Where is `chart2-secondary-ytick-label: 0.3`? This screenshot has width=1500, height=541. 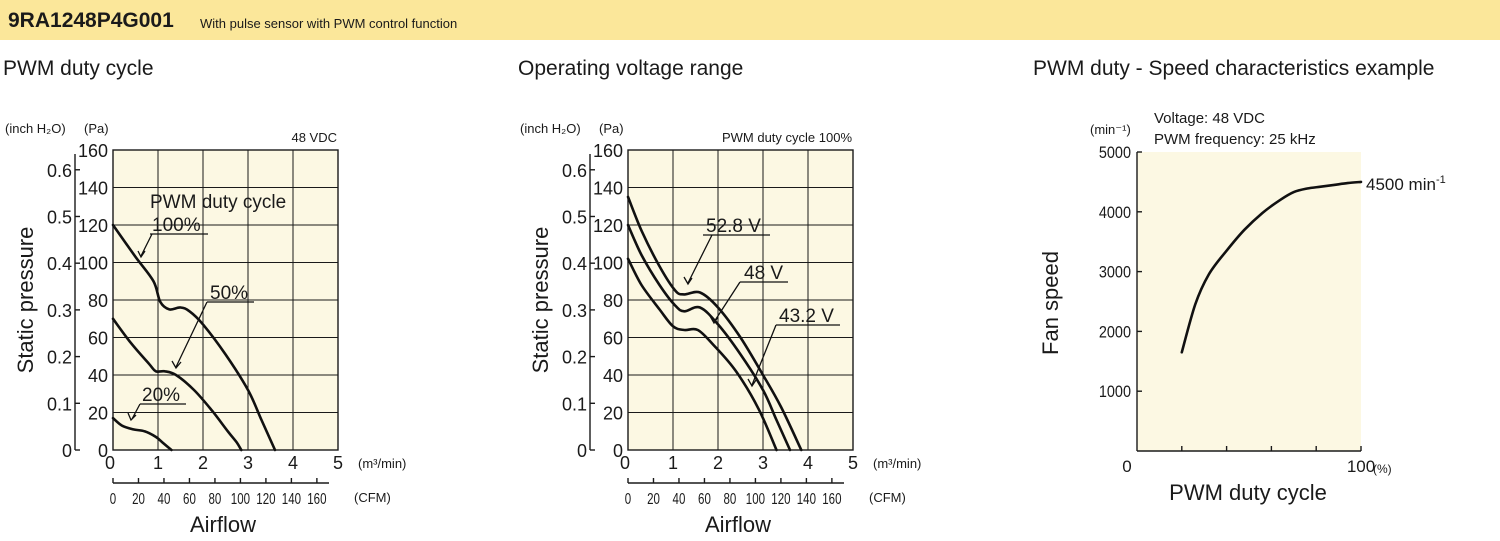 chart2-secondary-ytick-label: 0.3 is located at coordinates (574, 311).